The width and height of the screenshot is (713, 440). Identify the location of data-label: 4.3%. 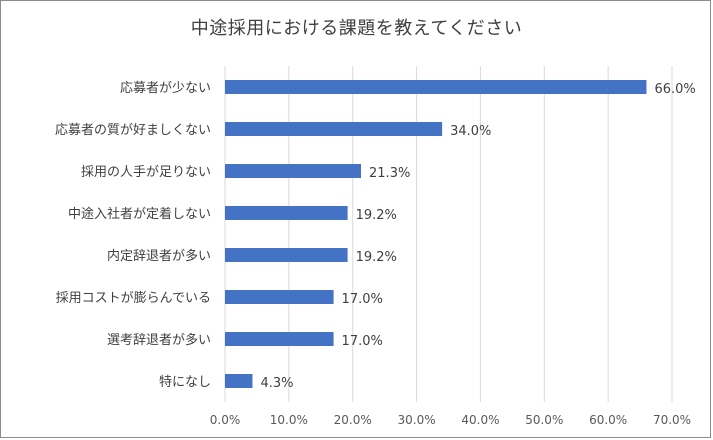
(276, 383).